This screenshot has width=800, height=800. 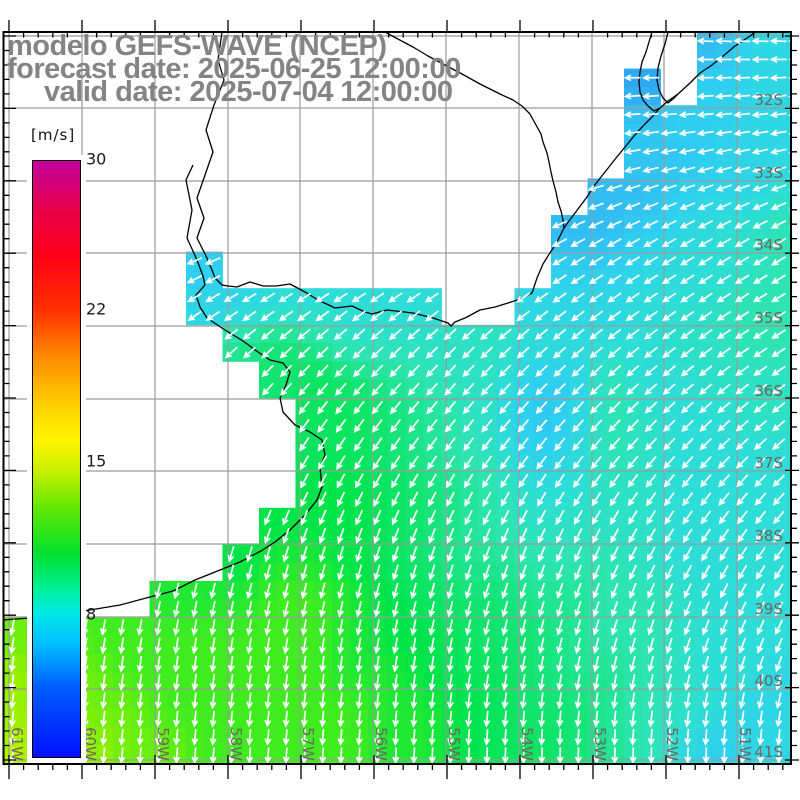 What do you see at coordinates (96, 461) in the screenshot?
I see `colorbar-tick-label: 15` at bounding box center [96, 461].